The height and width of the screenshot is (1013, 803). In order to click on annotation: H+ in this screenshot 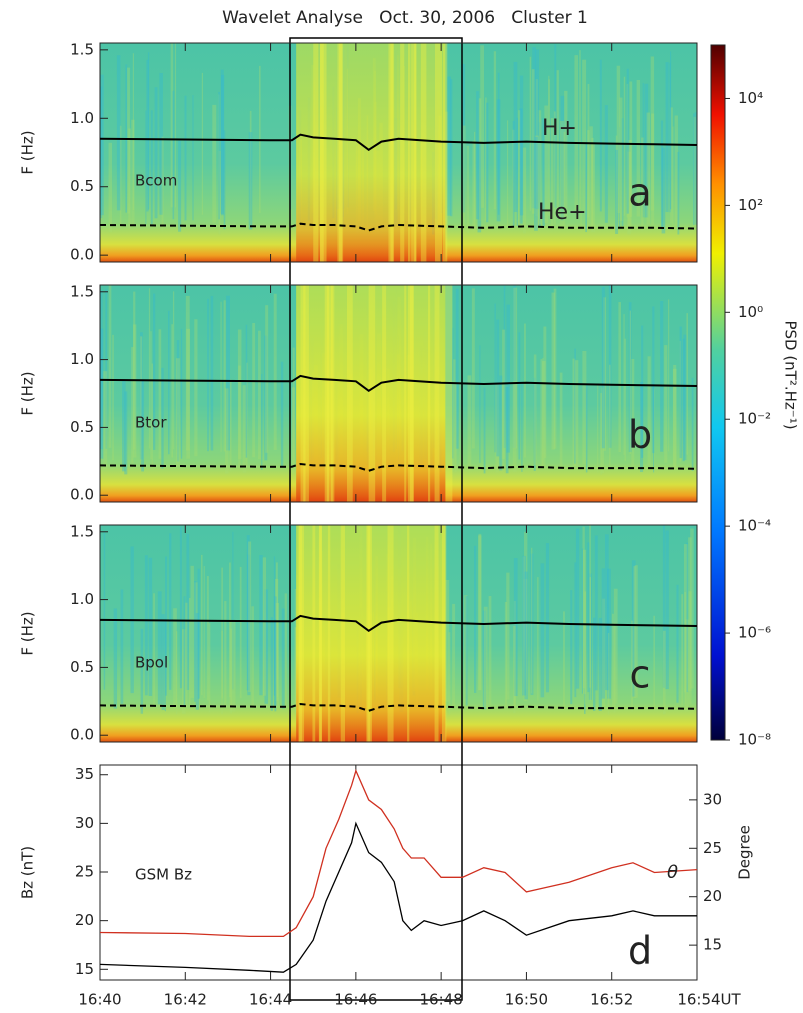, I will do `click(559, 128)`.